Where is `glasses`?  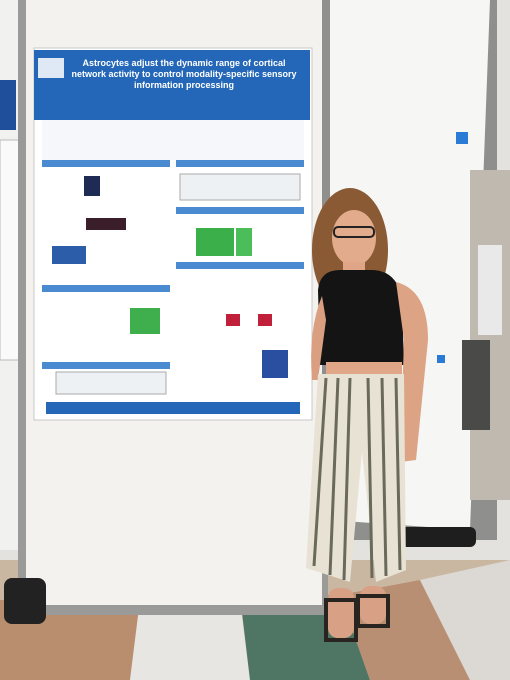
glasses is located at coordinates (354, 232).